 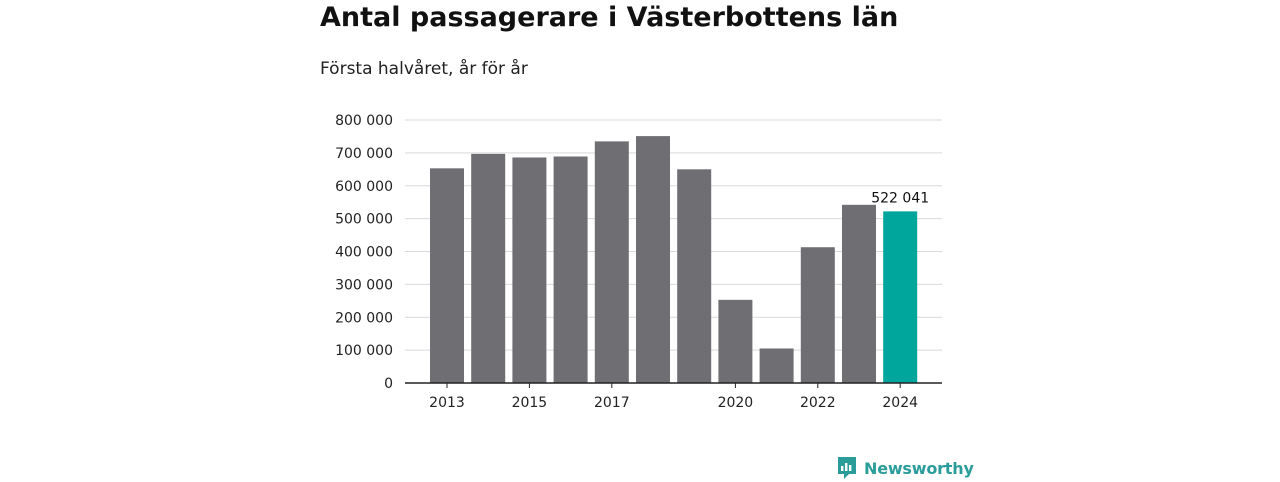 I want to click on x-tick-label: 2022, so click(x=818, y=403).